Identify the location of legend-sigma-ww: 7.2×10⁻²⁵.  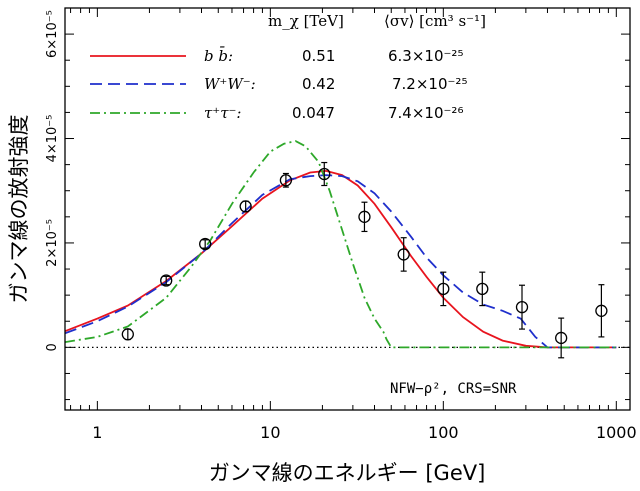
(429, 84).